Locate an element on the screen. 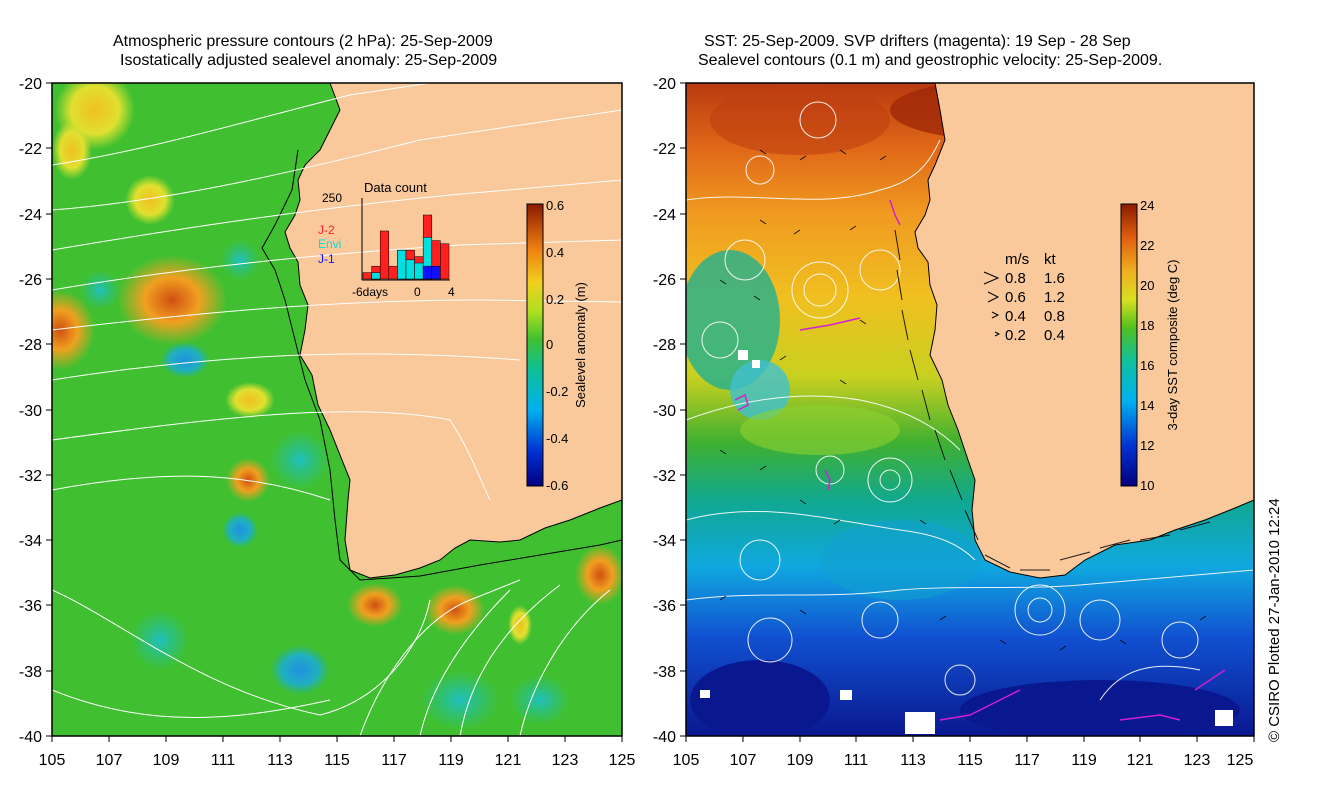  sst-tick: 14 is located at coordinates (1147, 405).